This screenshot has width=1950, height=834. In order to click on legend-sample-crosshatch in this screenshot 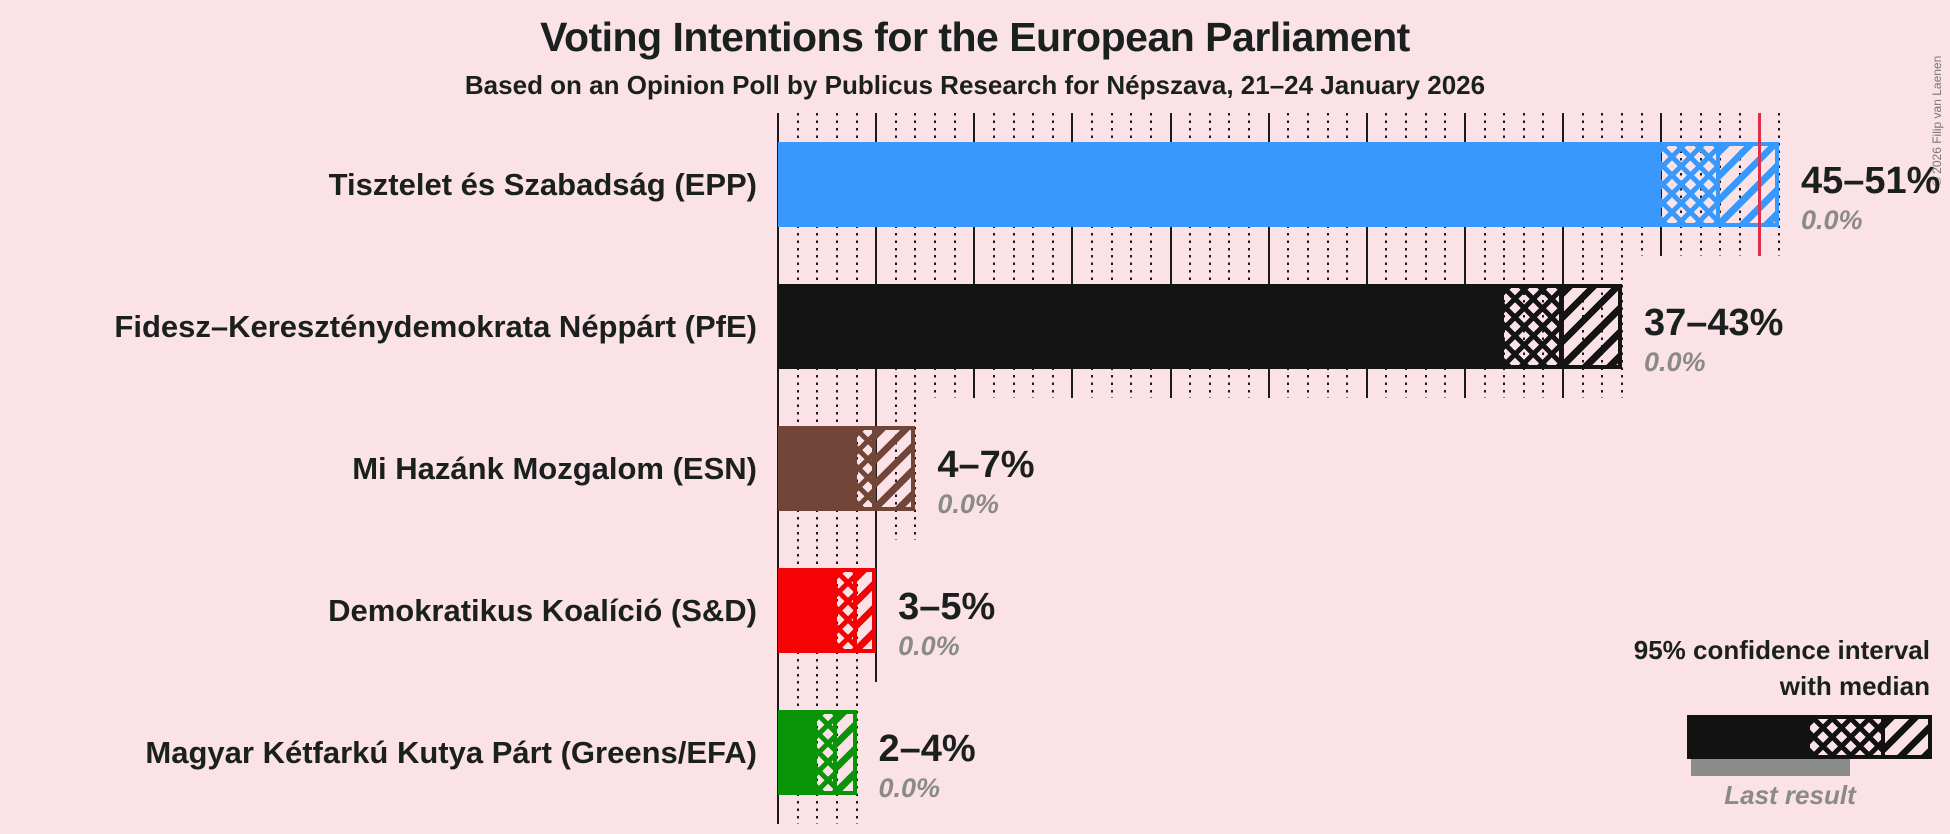, I will do `click(1845, 737)`.